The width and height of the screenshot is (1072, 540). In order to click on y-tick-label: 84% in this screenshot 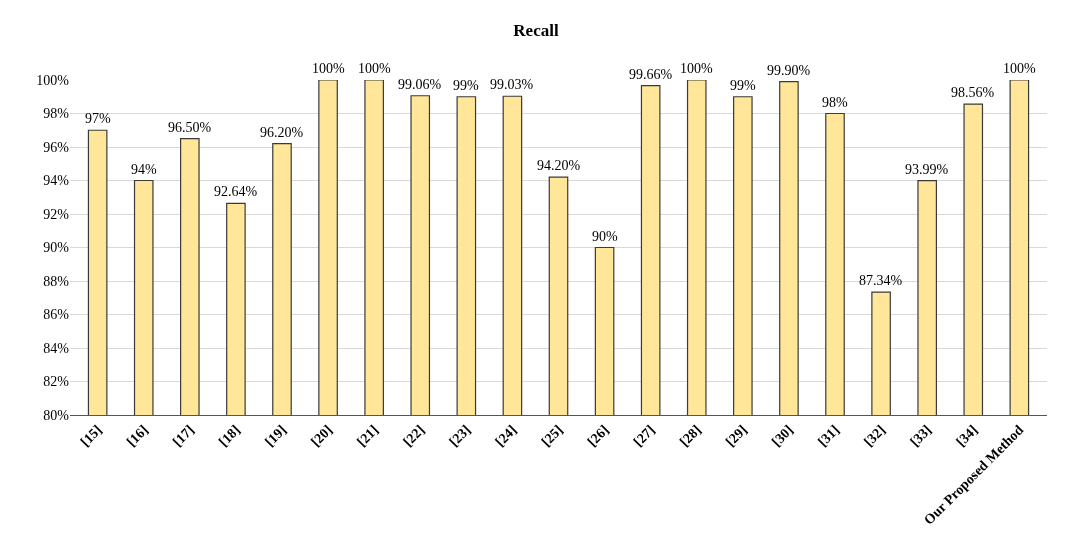, I will do `click(56, 348)`.